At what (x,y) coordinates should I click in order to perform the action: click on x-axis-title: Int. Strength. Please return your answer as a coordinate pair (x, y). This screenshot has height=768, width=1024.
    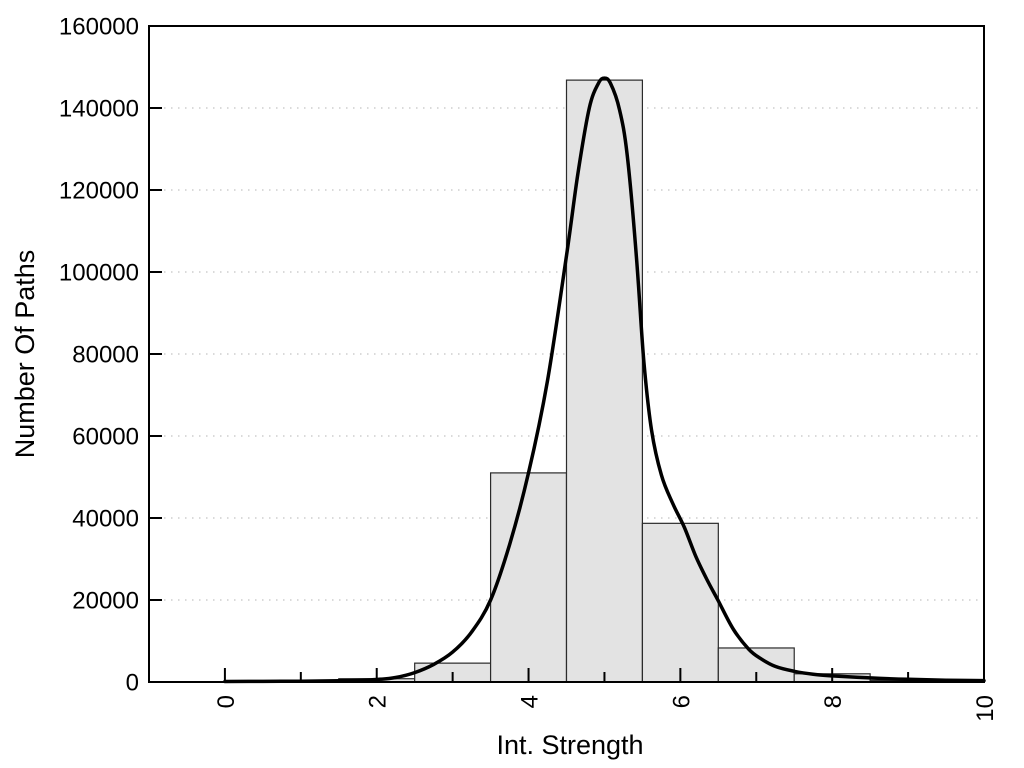
    Looking at the image, I should click on (569, 745).